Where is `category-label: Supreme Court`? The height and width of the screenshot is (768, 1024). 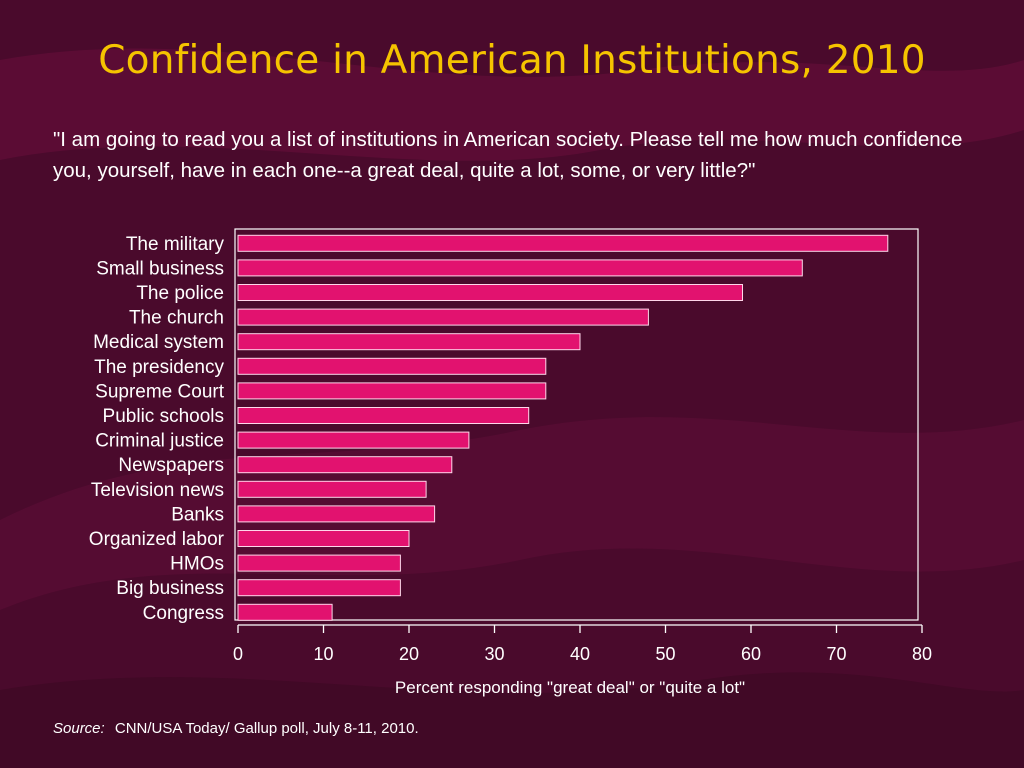 category-label: Supreme Court is located at coordinates (160, 391).